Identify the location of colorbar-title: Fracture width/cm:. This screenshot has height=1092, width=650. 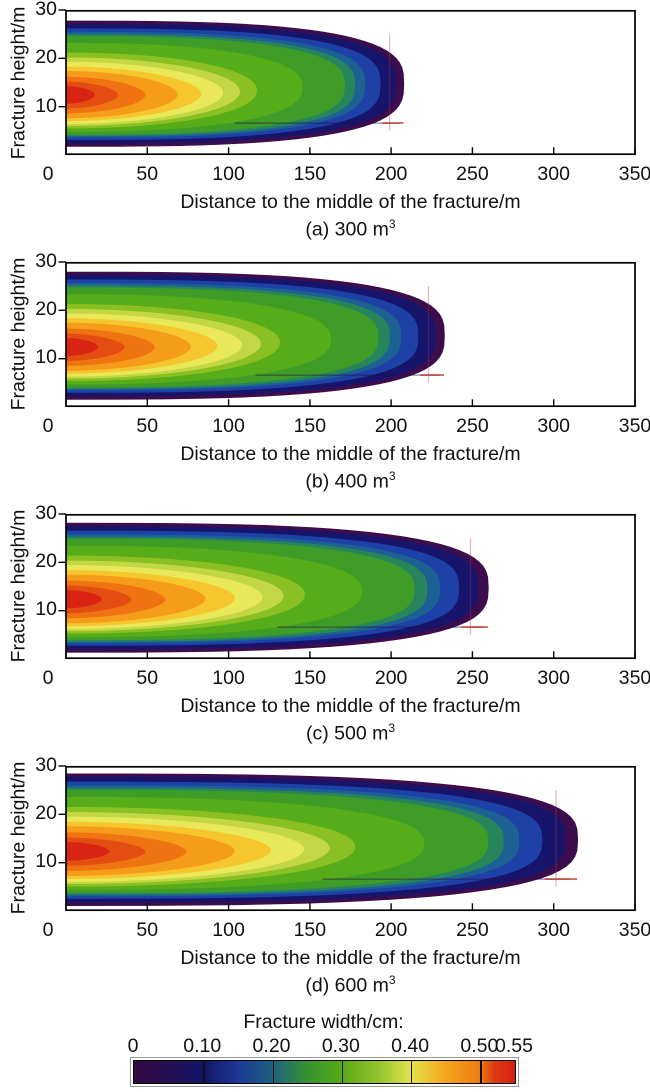
(323, 1022).